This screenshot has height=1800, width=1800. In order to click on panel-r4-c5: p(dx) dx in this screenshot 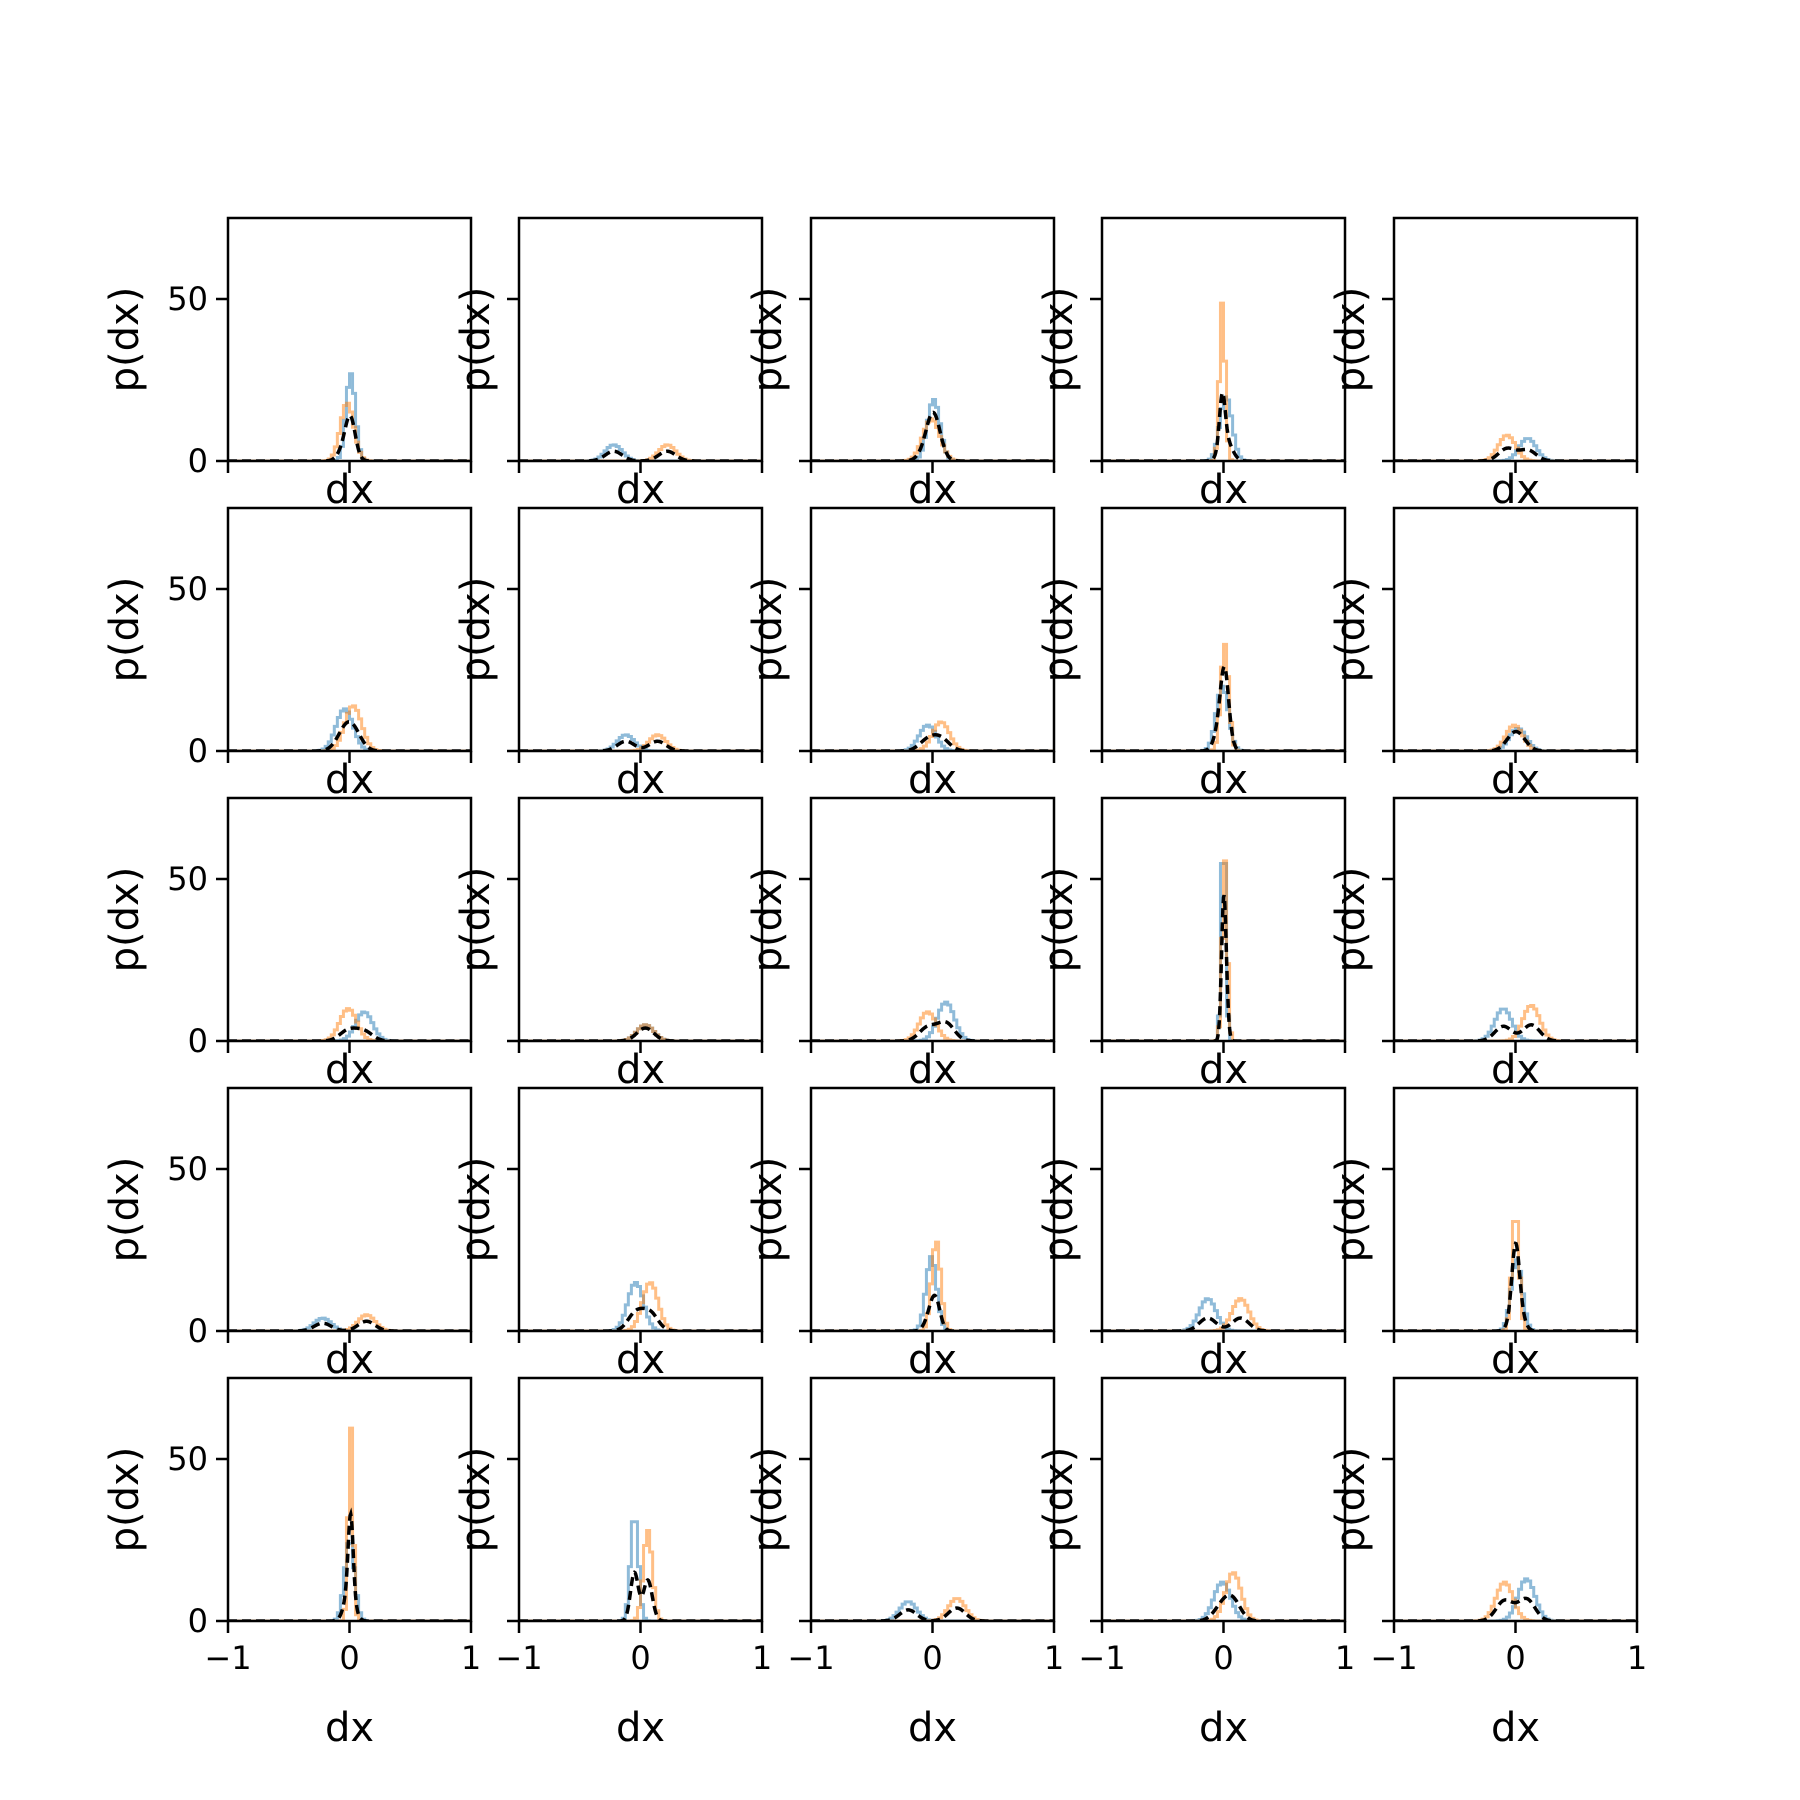, I will do `click(1483, 1234)`.